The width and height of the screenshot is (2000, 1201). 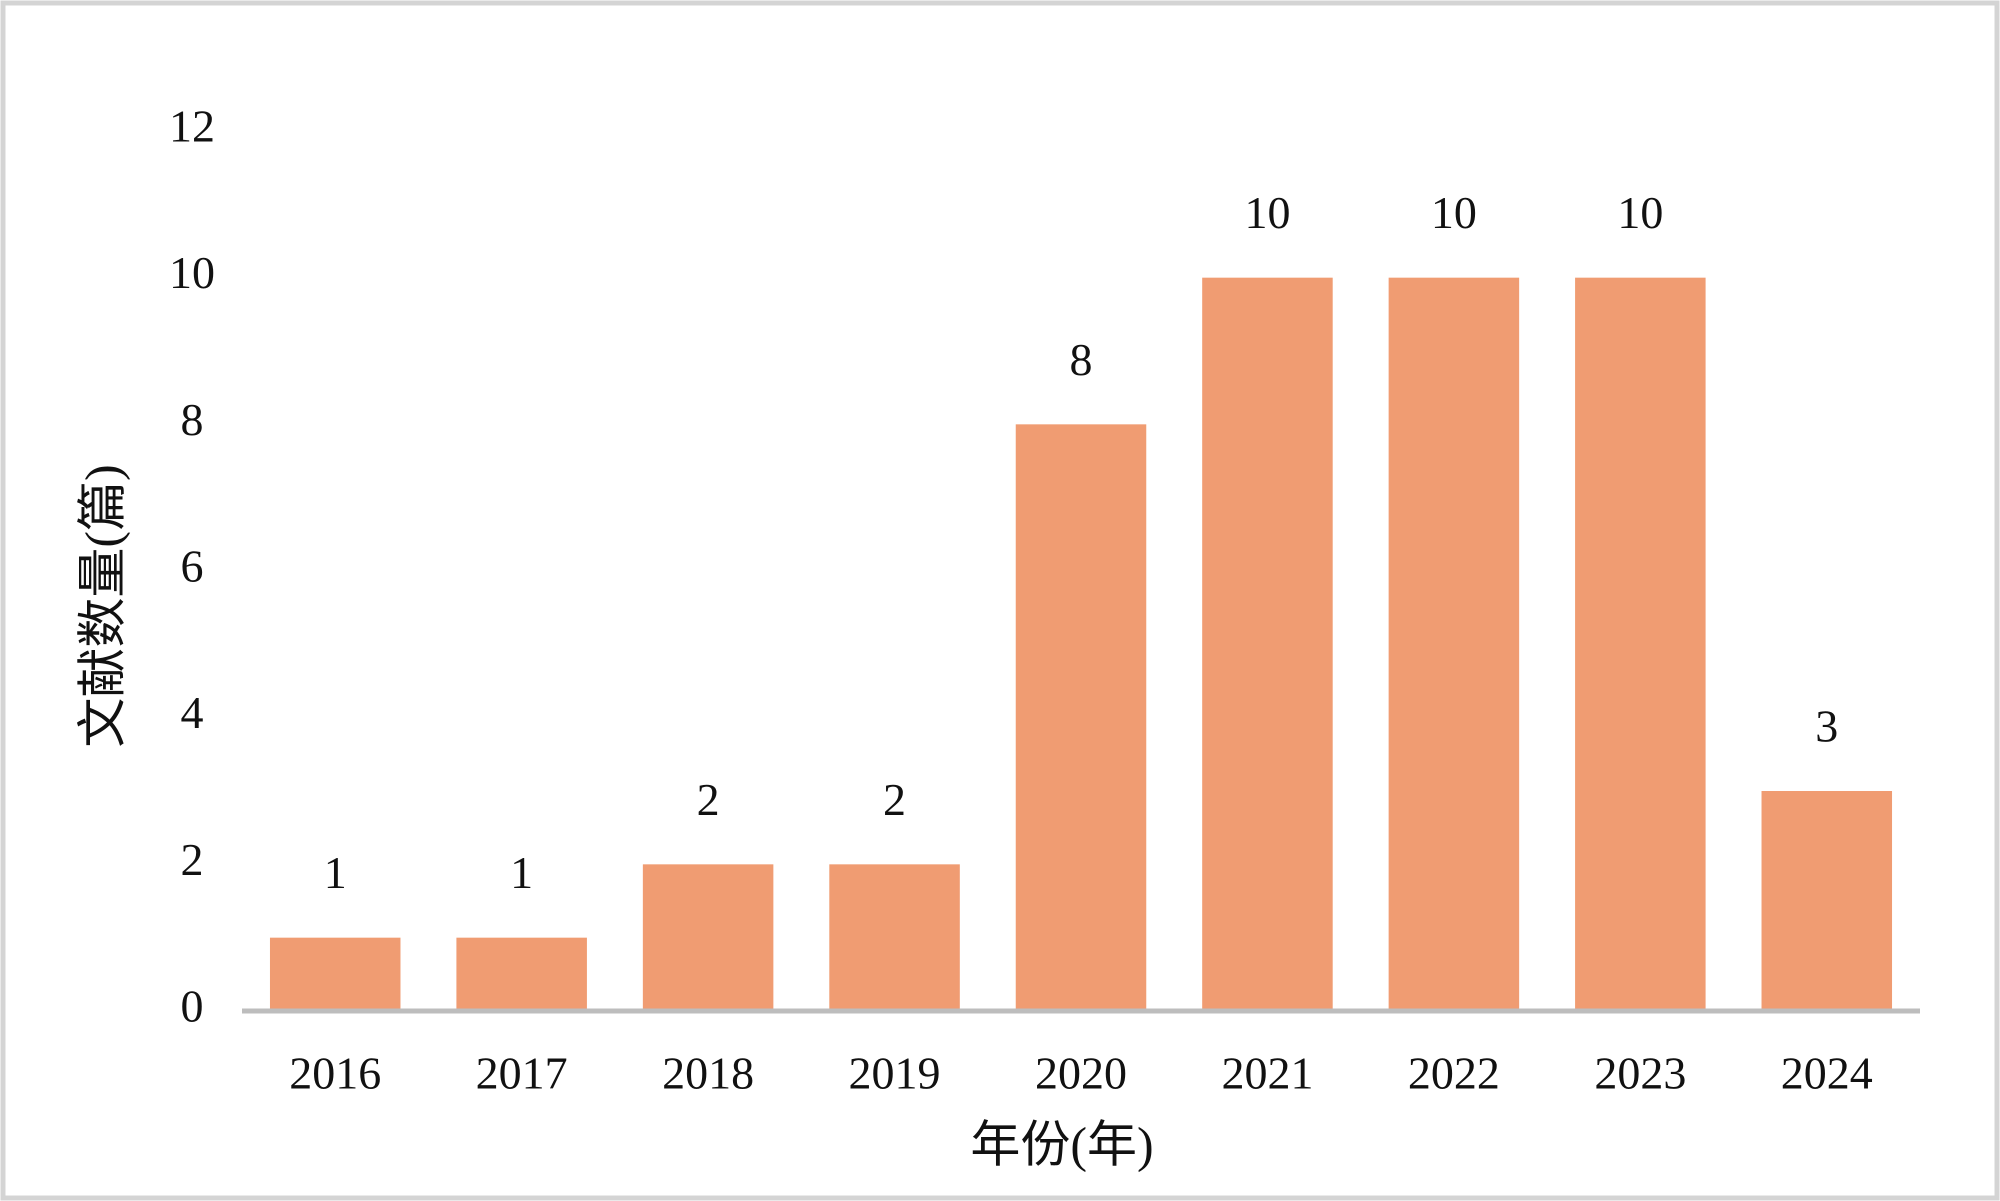 I want to click on y-tick-label: 4, so click(x=192, y=712).